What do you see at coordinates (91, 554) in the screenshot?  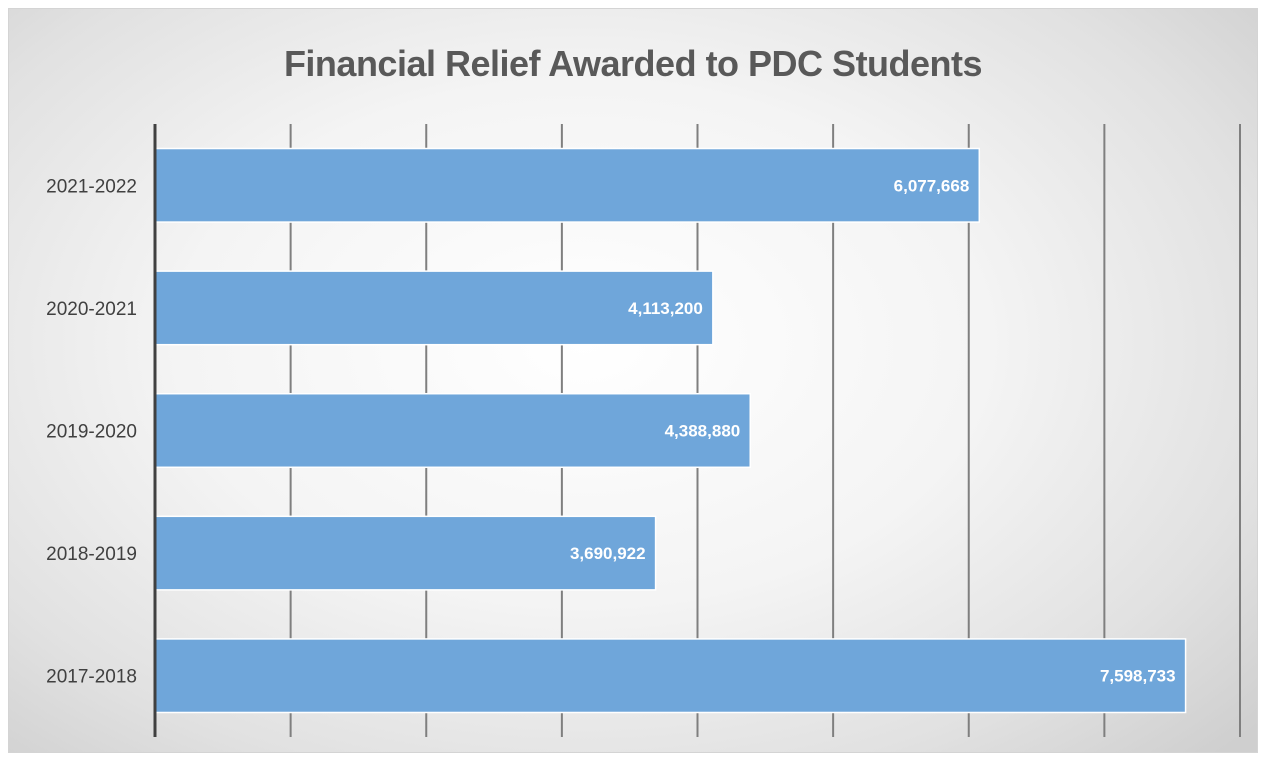 I see `category-label-2018-2019: 2018-2019` at bounding box center [91, 554].